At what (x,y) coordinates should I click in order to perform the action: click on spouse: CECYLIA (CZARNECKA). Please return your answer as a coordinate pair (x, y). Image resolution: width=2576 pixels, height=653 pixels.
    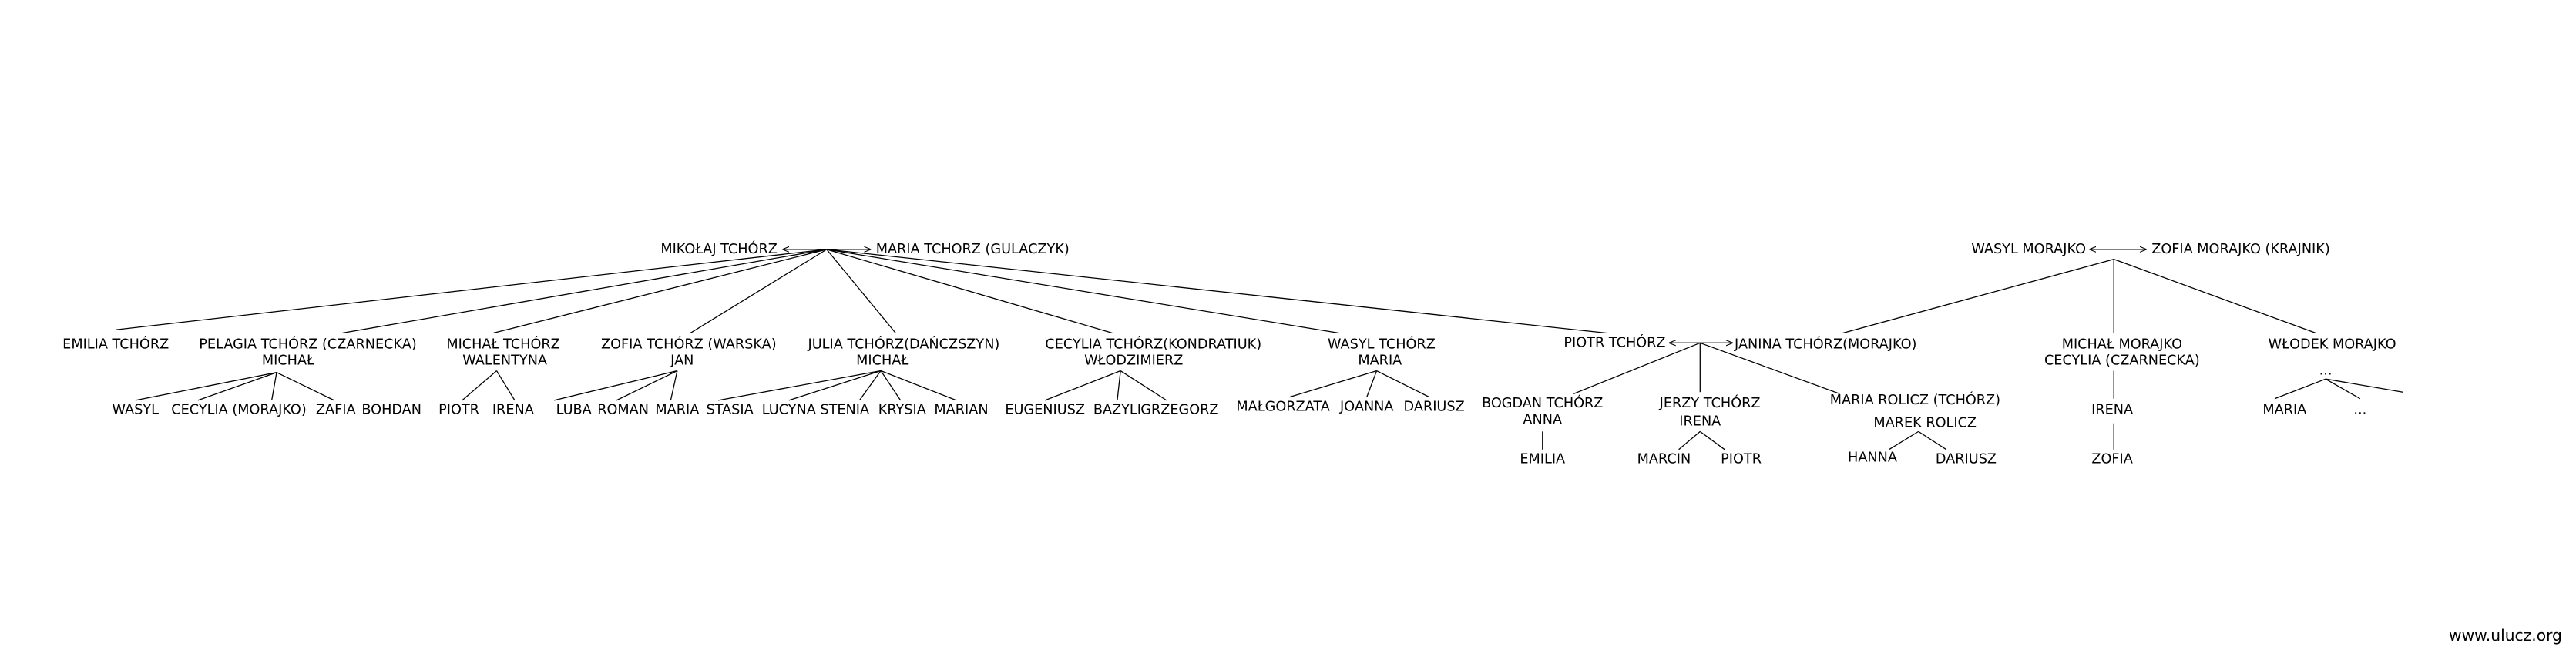
    Looking at the image, I should click on (2122, 361).